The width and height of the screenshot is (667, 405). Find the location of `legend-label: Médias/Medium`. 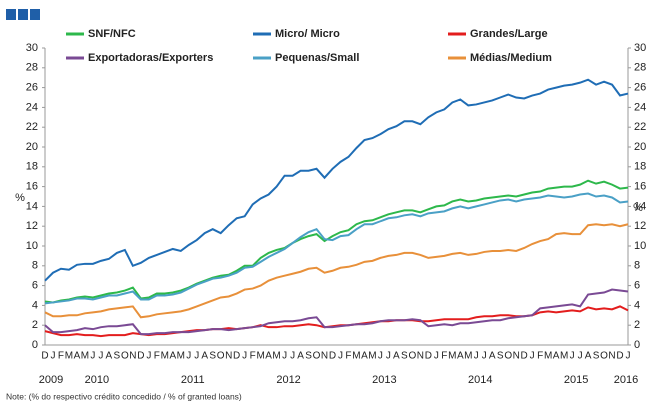

legend-label: Médias/Medium is located at coordinates (511, 58).